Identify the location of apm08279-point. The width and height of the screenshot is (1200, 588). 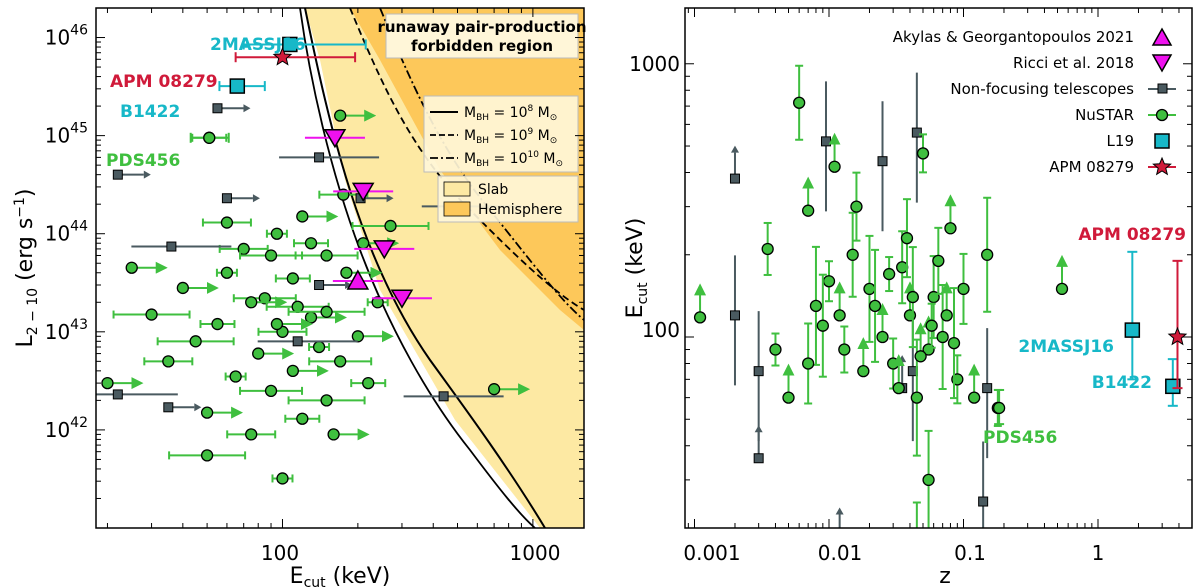
(295, 56).